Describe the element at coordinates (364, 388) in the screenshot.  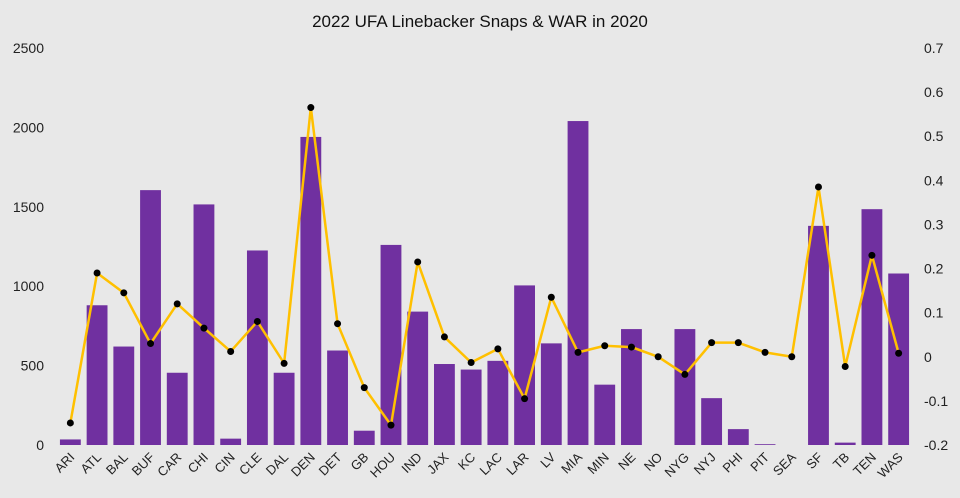
I see `point-gb` at that location.